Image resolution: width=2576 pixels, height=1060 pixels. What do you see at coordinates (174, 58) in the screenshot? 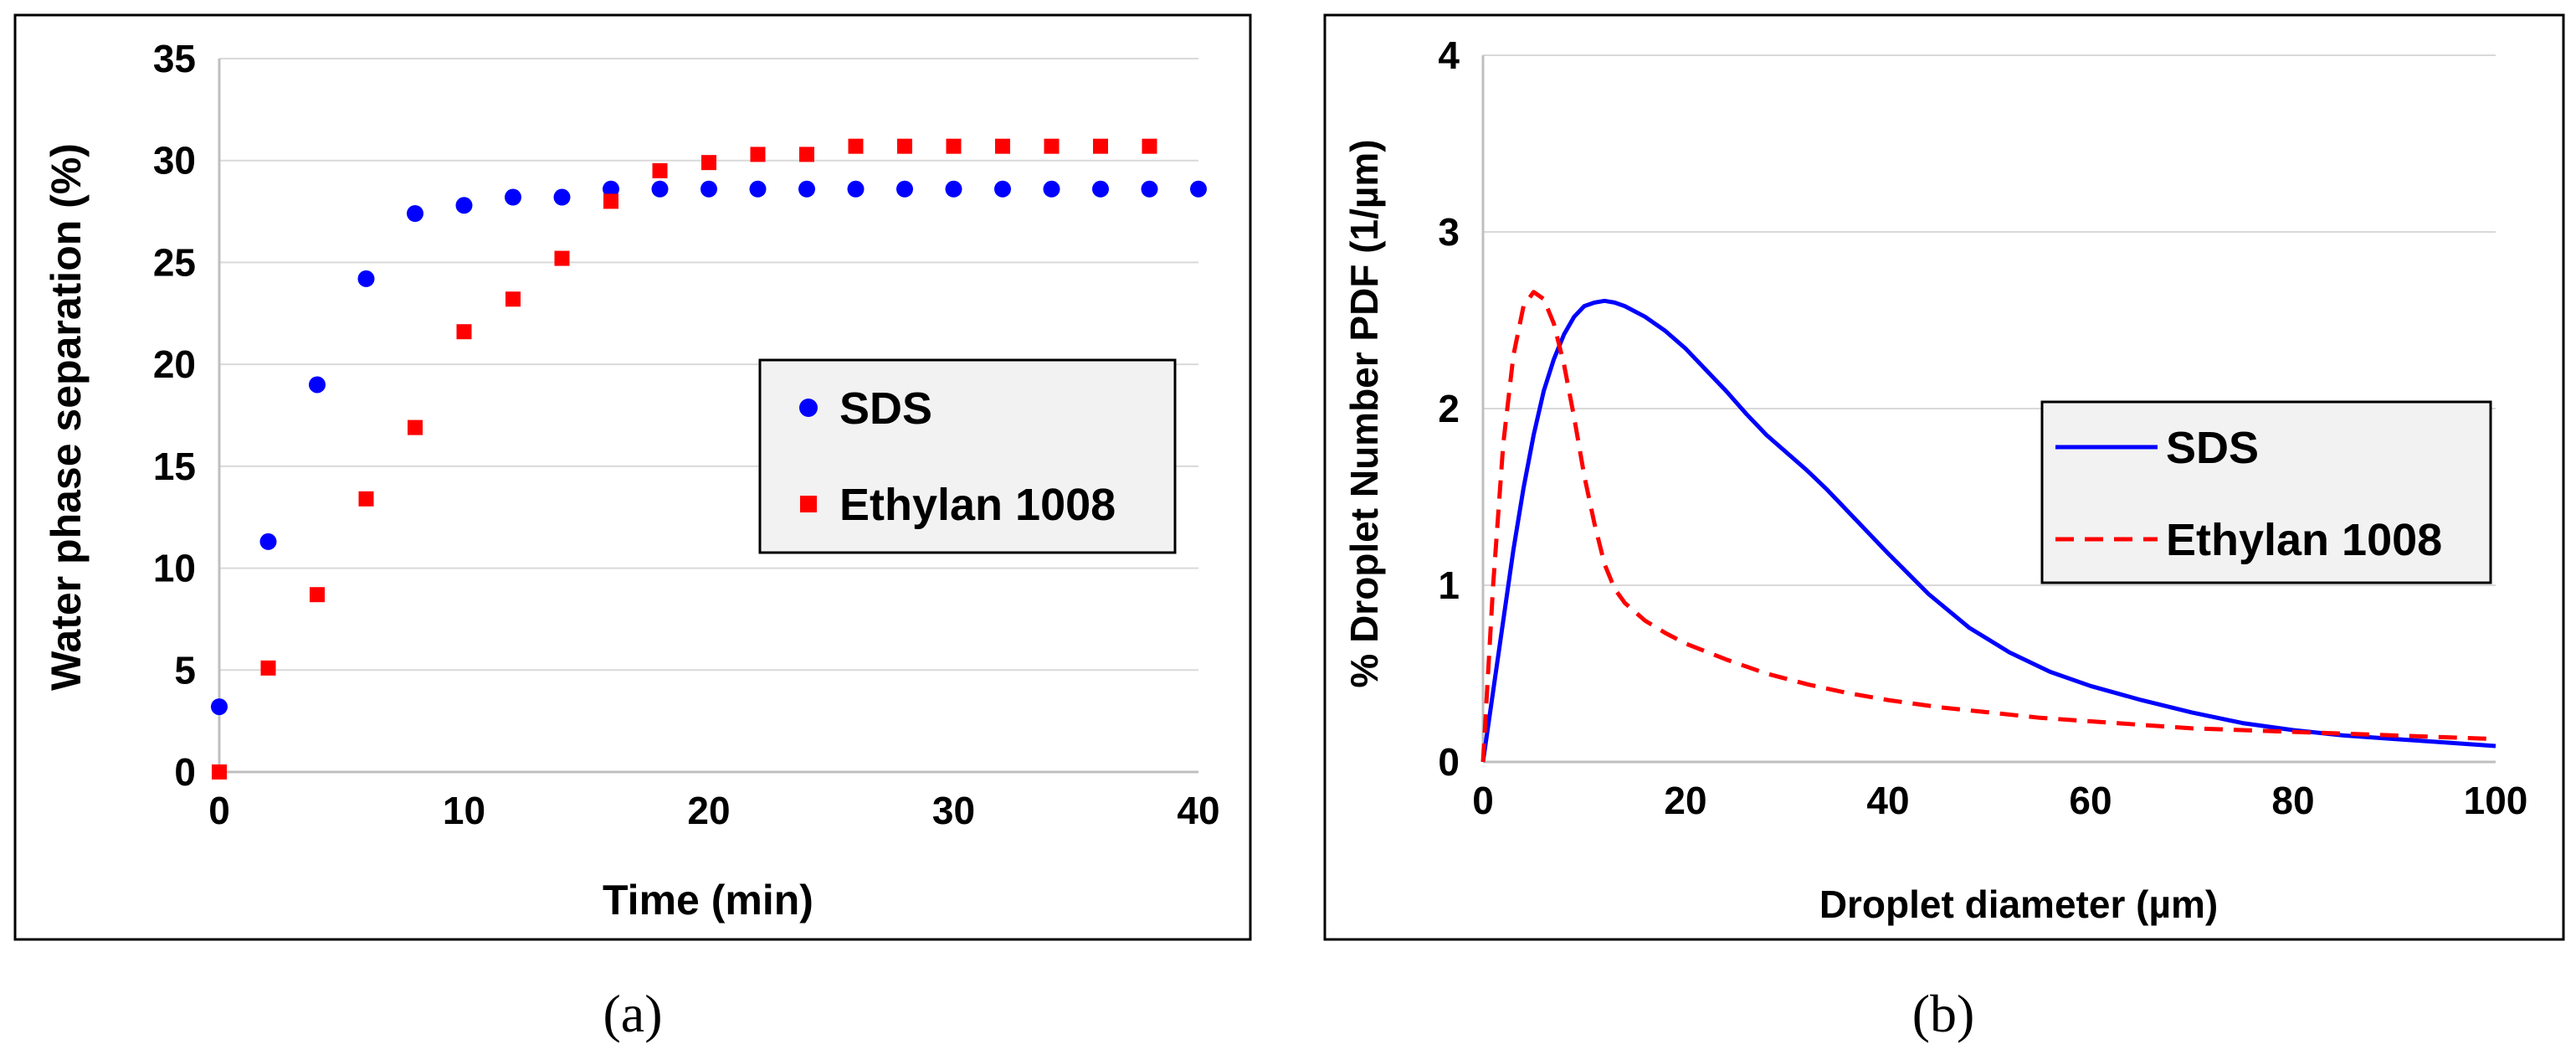
I see `chart-a-y-tick-label: 35` at bounding box center [174, 58].